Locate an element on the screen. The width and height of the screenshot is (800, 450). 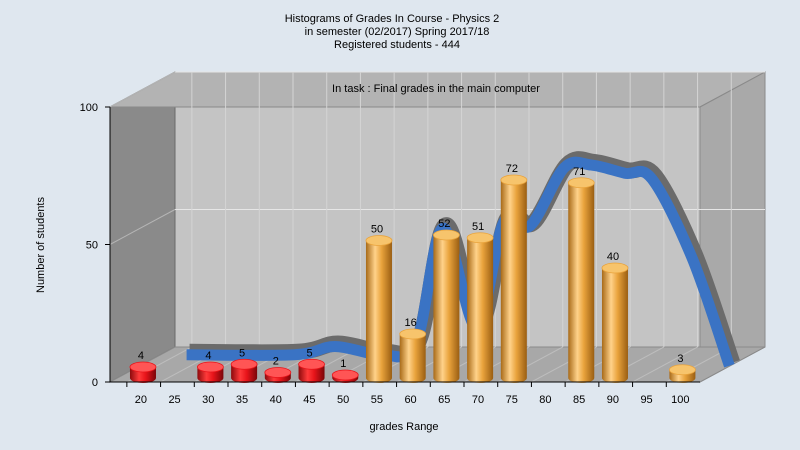
y-axis-label: Number of students is located at coordinates (41, 245).